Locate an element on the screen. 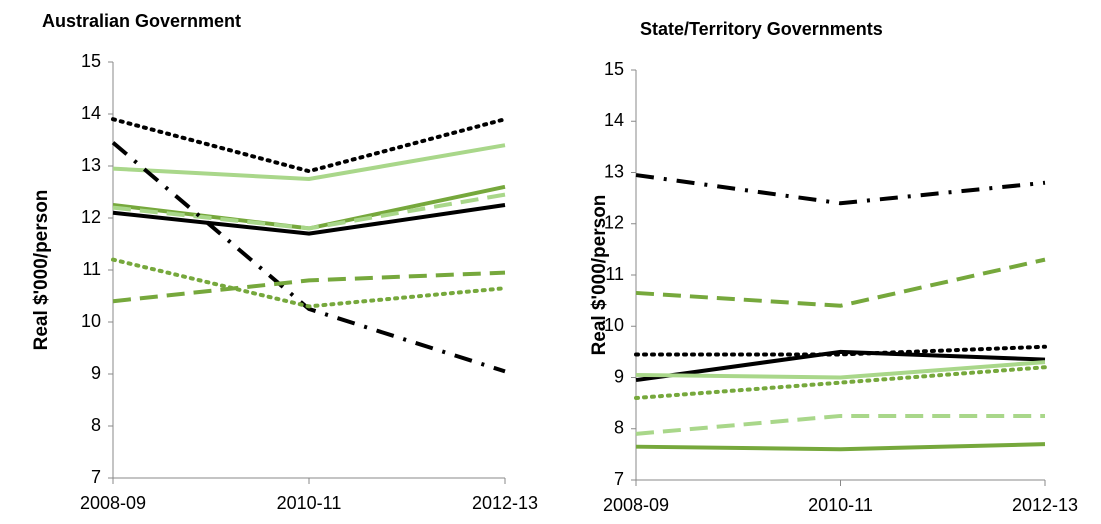  chart-title: State/Territory Governments is located at coordinates (761, 29).